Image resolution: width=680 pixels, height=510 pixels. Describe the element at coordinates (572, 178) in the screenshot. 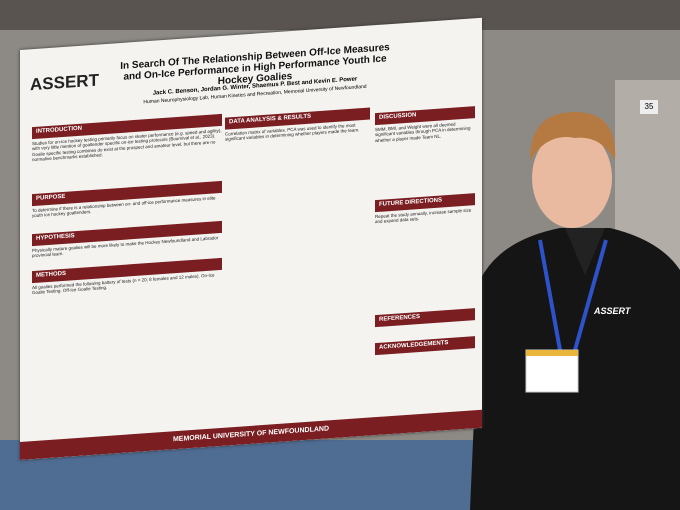

I see `face` at that location.